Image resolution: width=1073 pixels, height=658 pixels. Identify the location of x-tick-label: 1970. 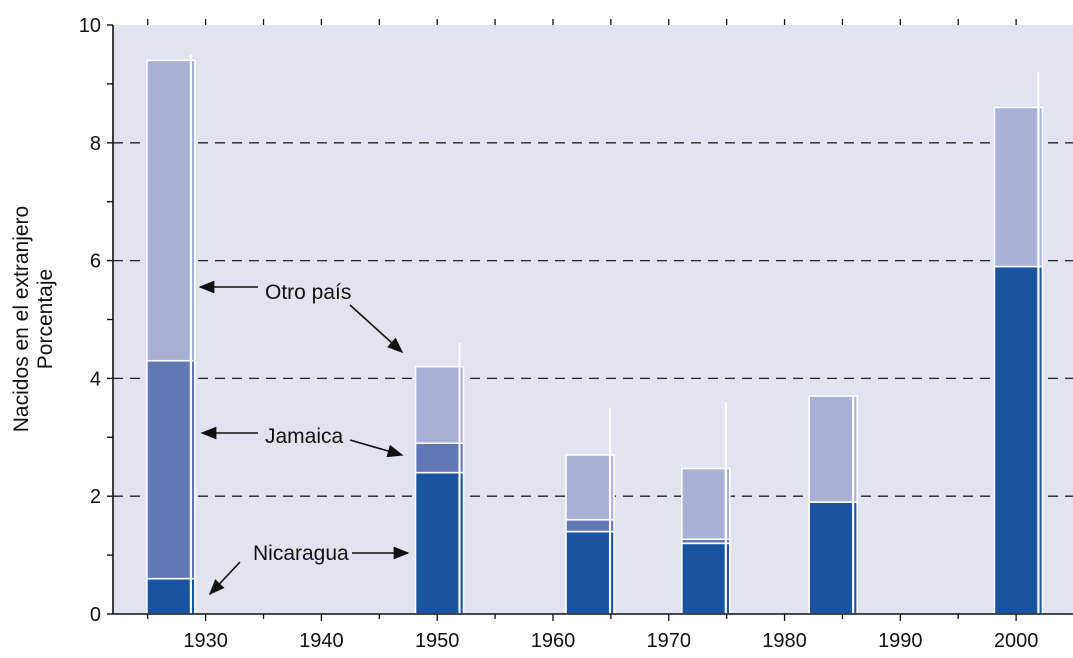
(669, 641).